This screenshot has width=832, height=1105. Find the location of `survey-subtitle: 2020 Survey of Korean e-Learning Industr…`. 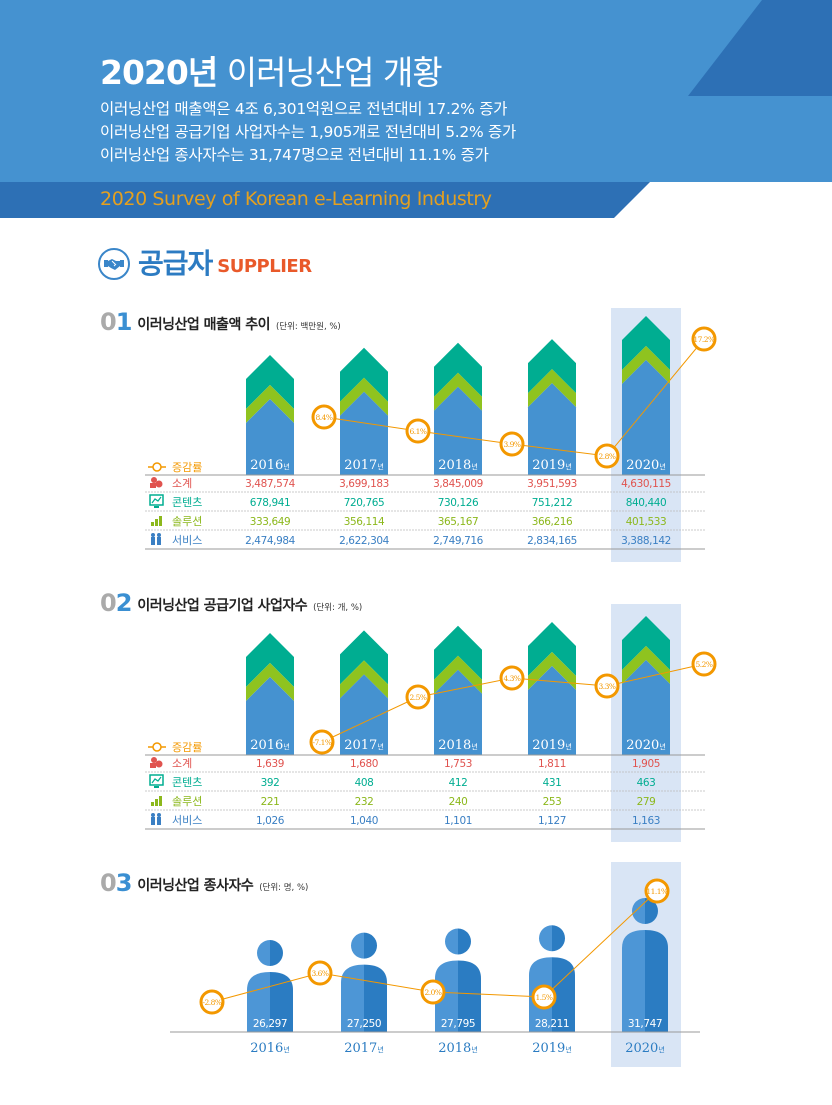

survey-subtitle: 2020 Survey of Korean e-Learning Industr… is located at coordinates (296, 199).